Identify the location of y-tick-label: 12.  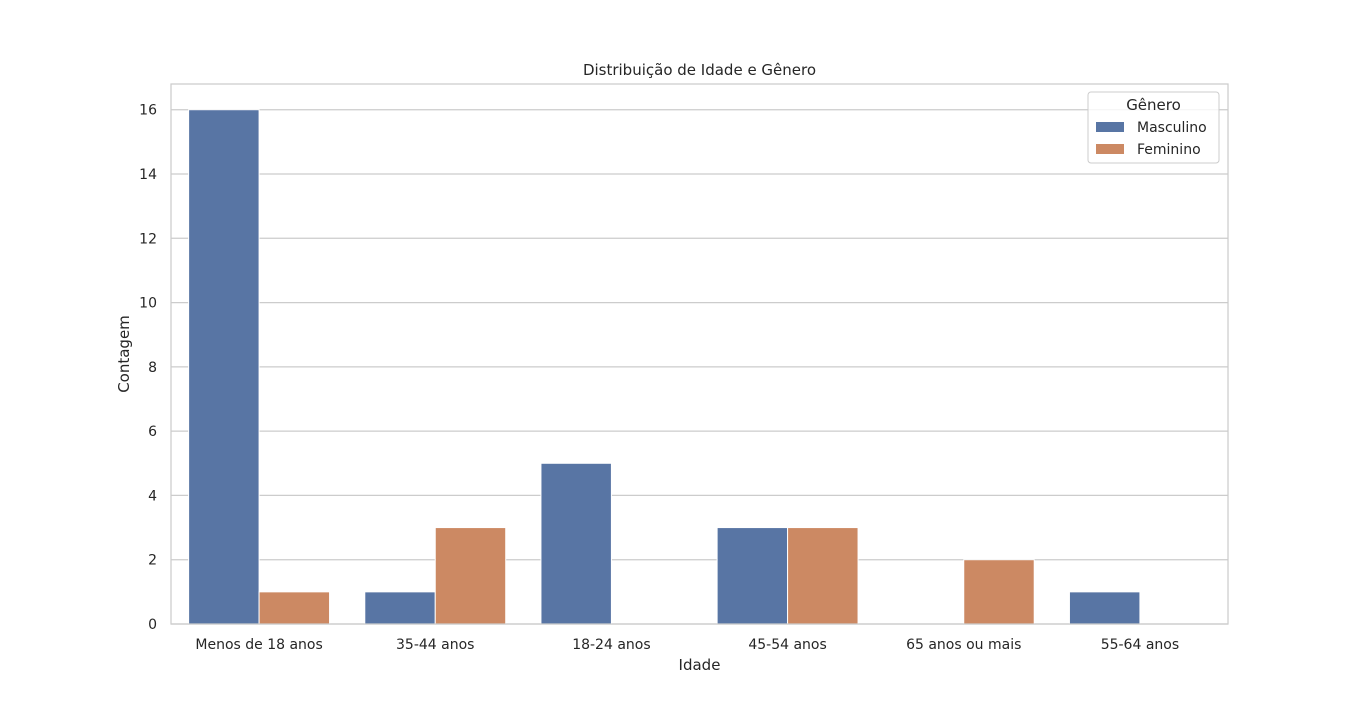
(148, 239).